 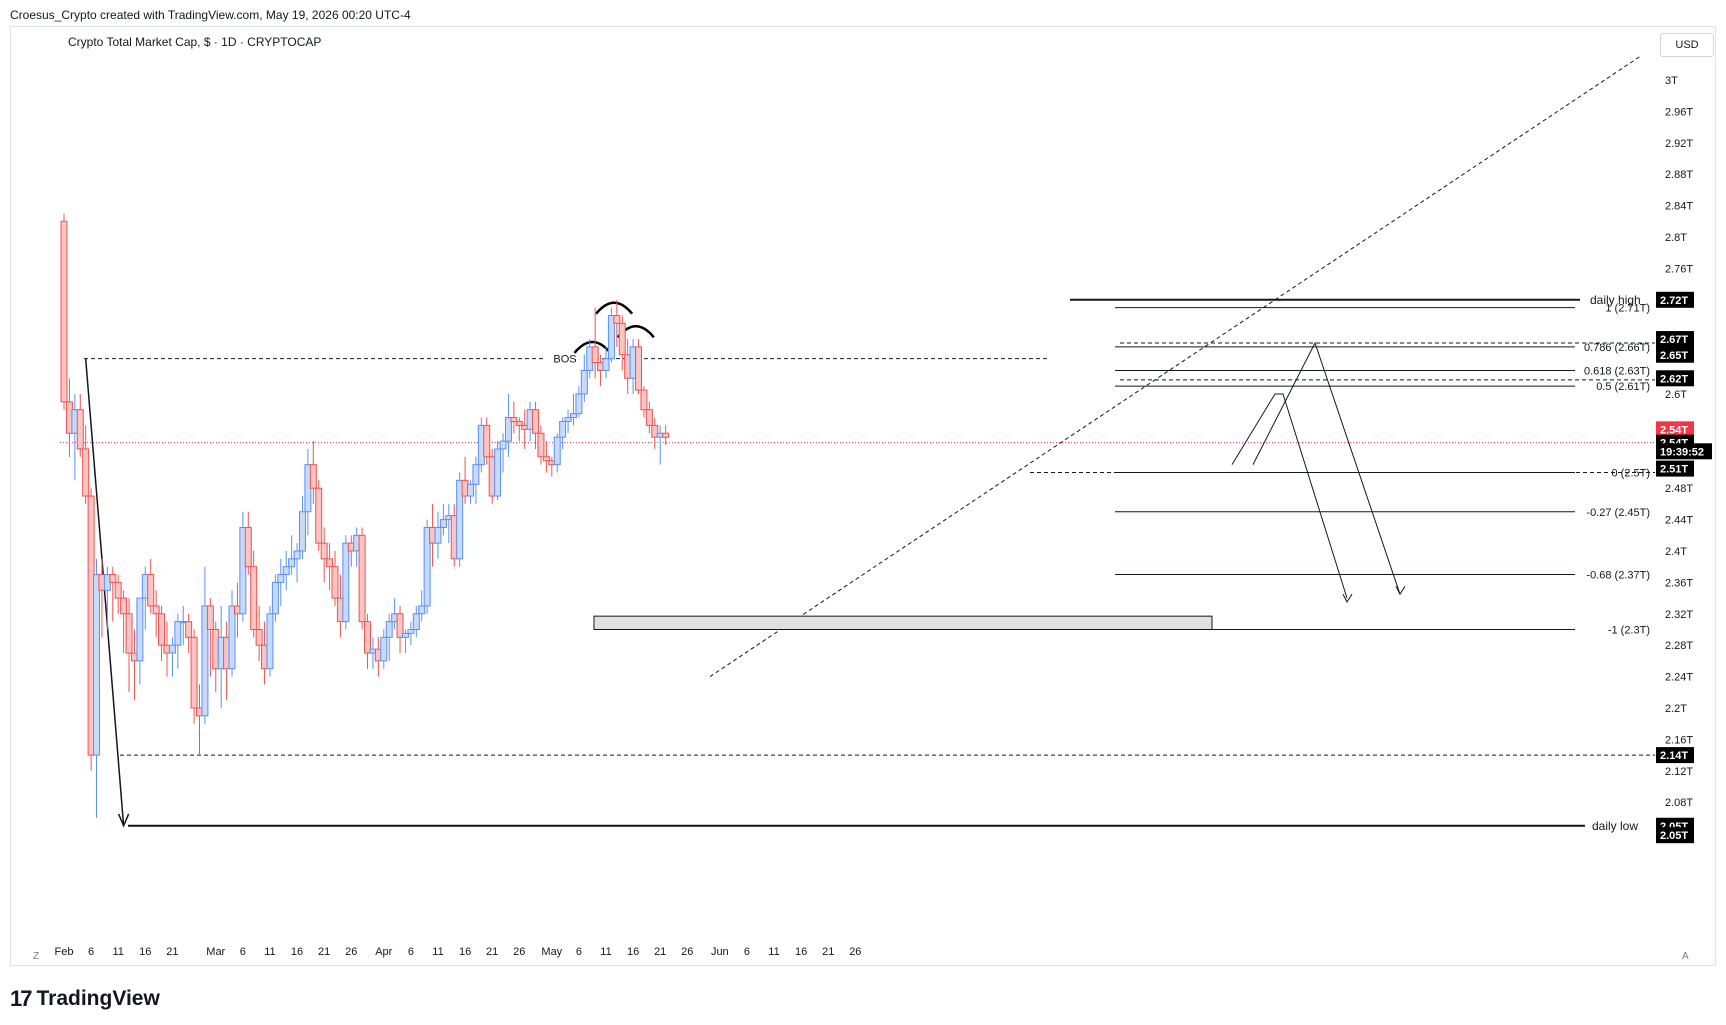 What do you see at coordinates (1685, 956) in the screenshot?
I see `a-label: A` at bounding box center [1685, 956].